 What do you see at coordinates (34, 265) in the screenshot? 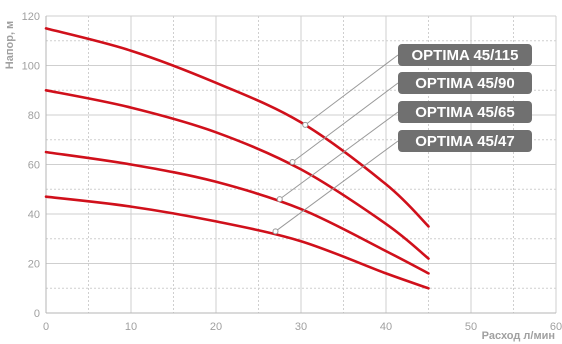
I see `y-tick-label: 20` at bounding box center [34, 265].